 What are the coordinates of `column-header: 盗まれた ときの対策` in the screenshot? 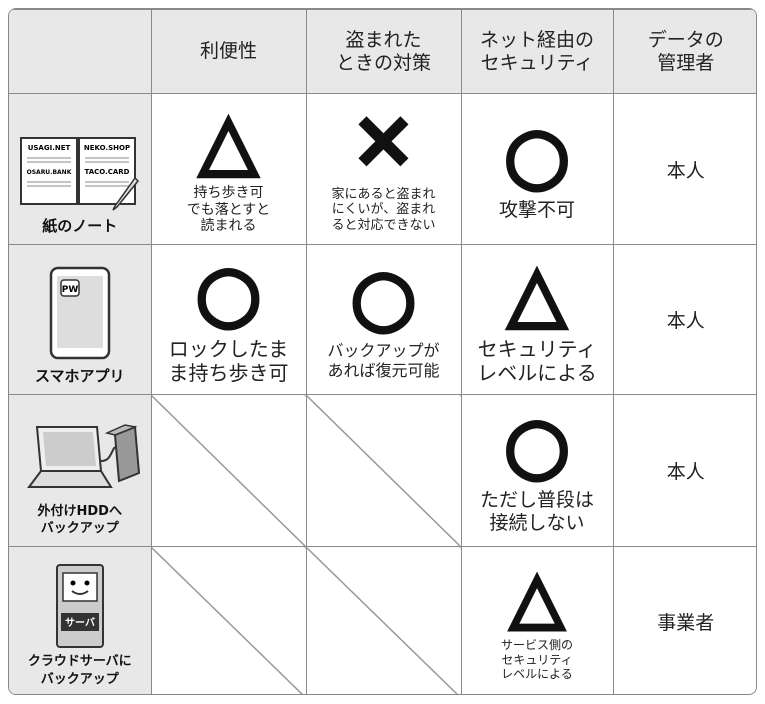 It's located at (383, 51).